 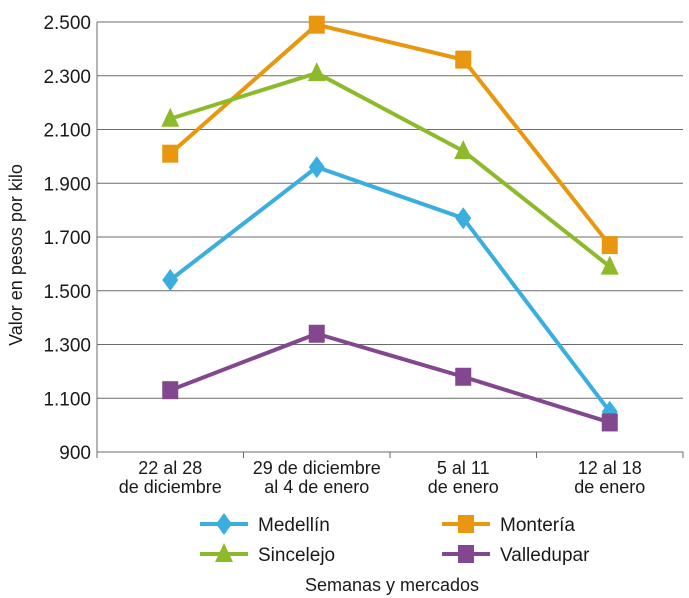 I want to click on y-tick-label: 2.100, so click(x=67, y=131).